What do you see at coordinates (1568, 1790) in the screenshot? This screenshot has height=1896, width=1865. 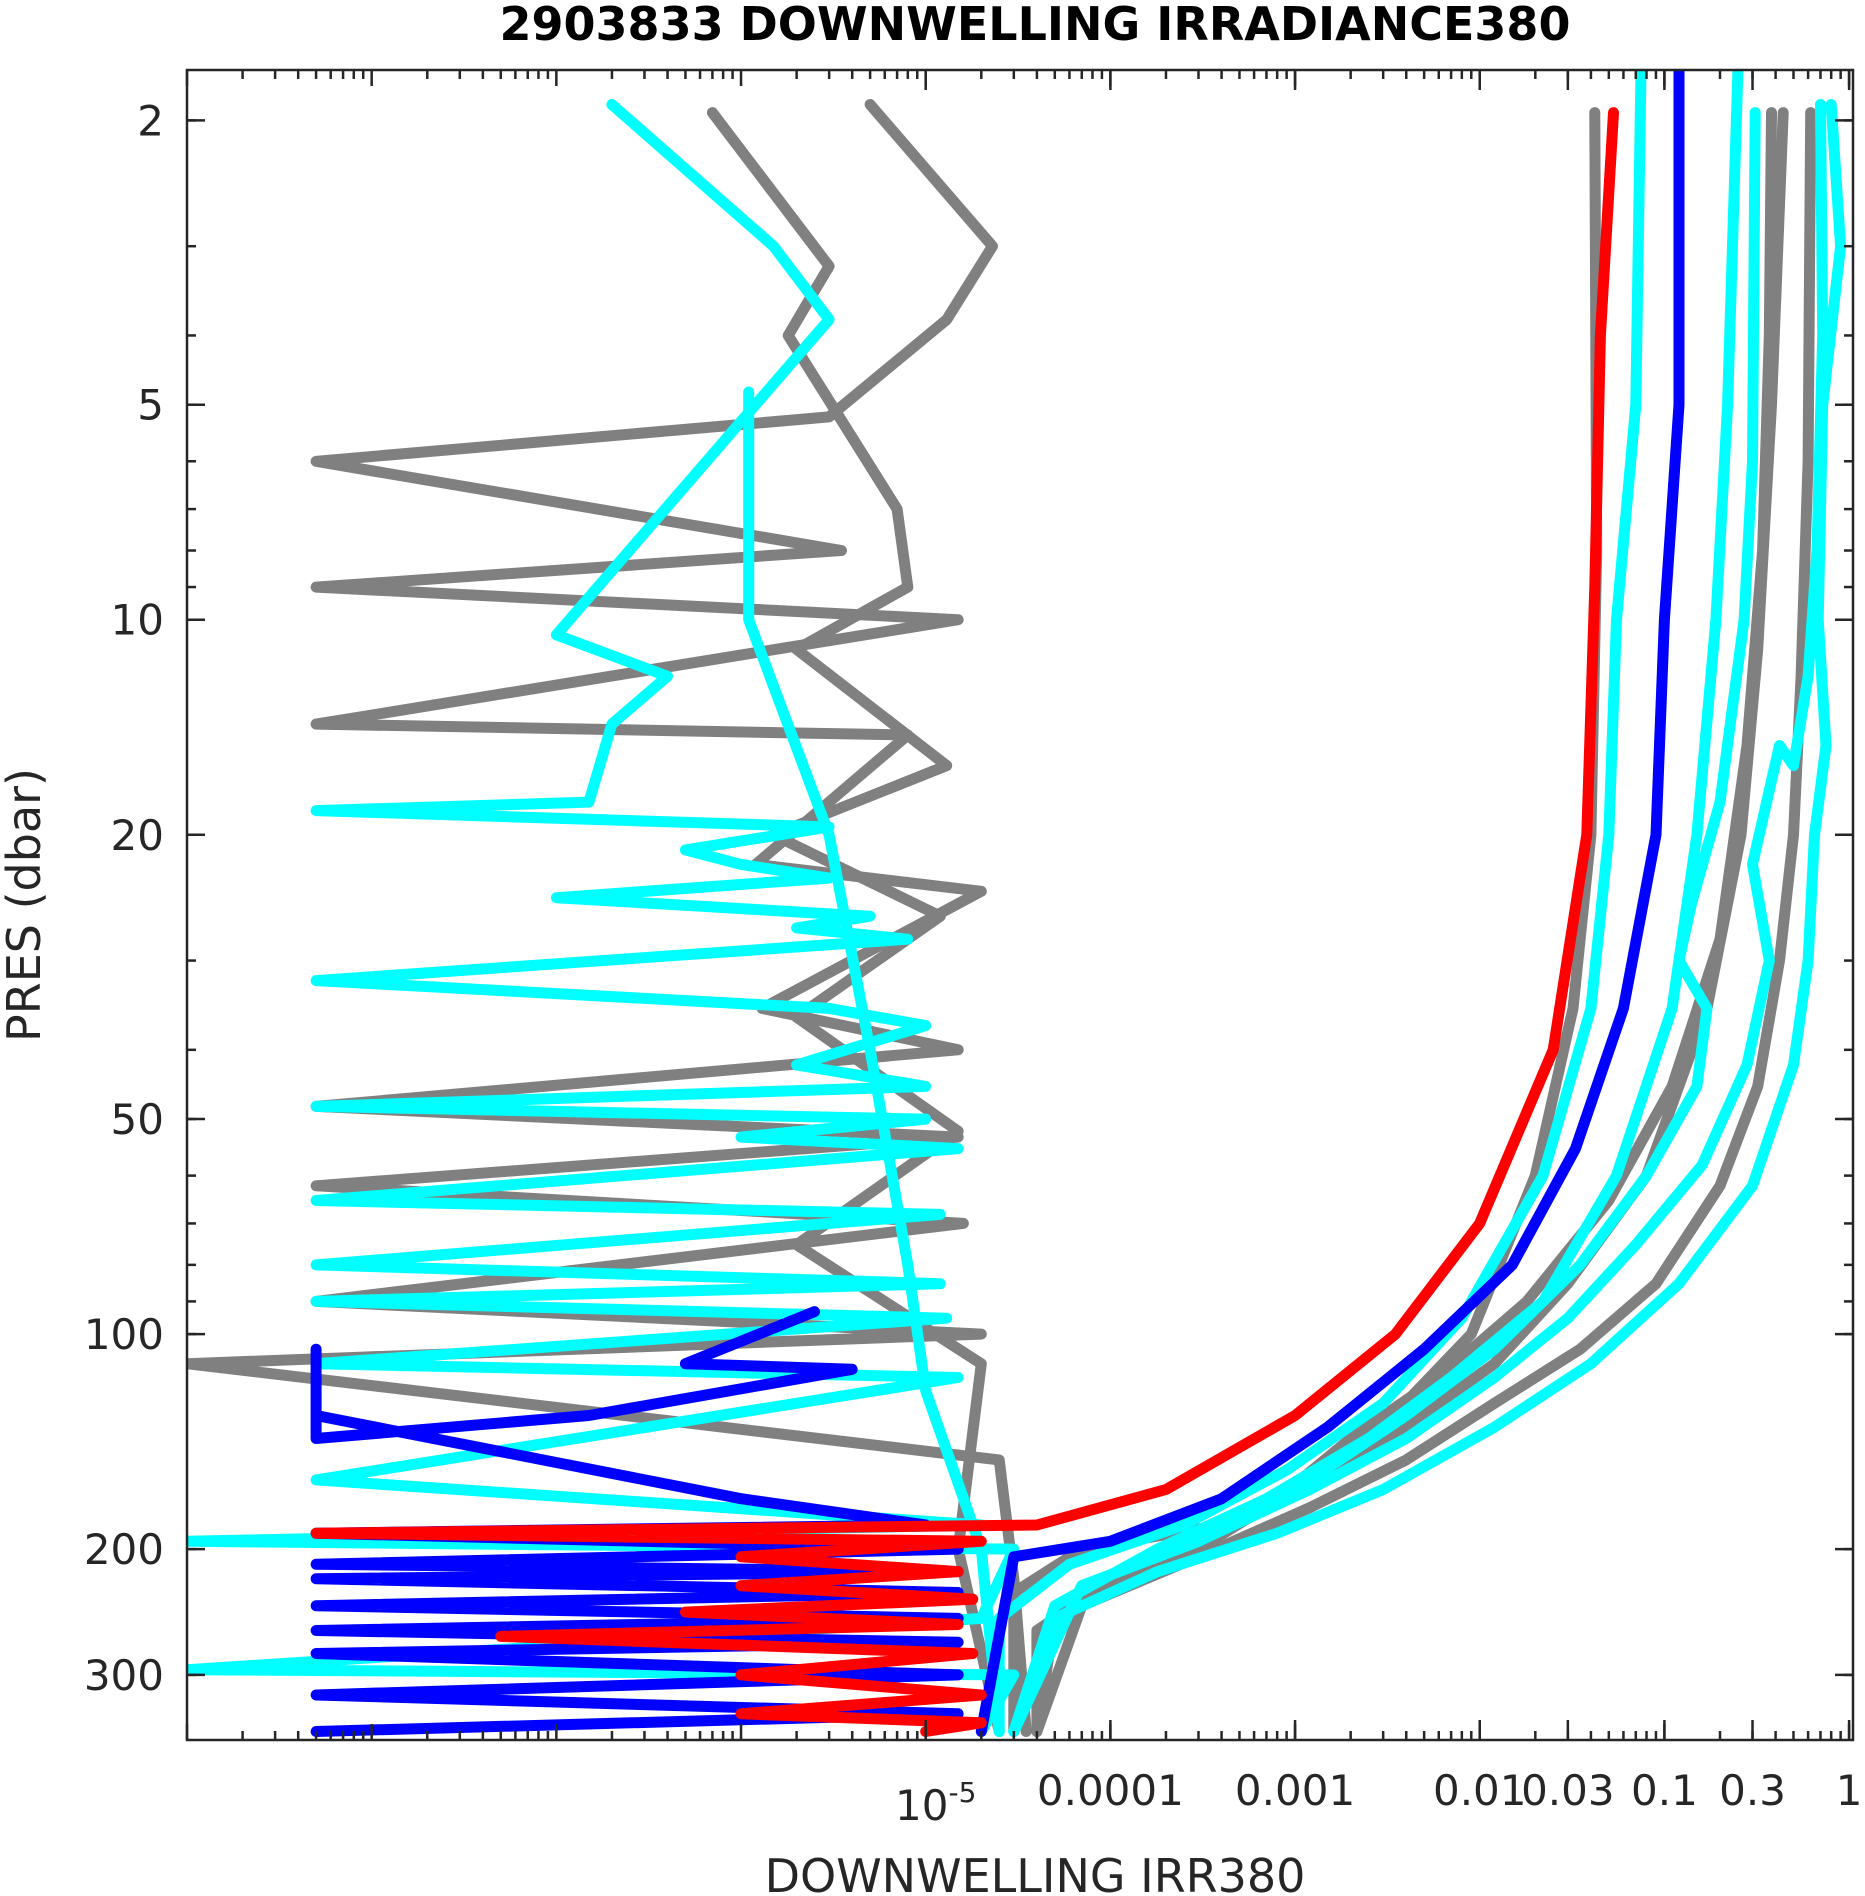 I see `x-tick-label: 0.03` at bounding box center [1568, 1790].